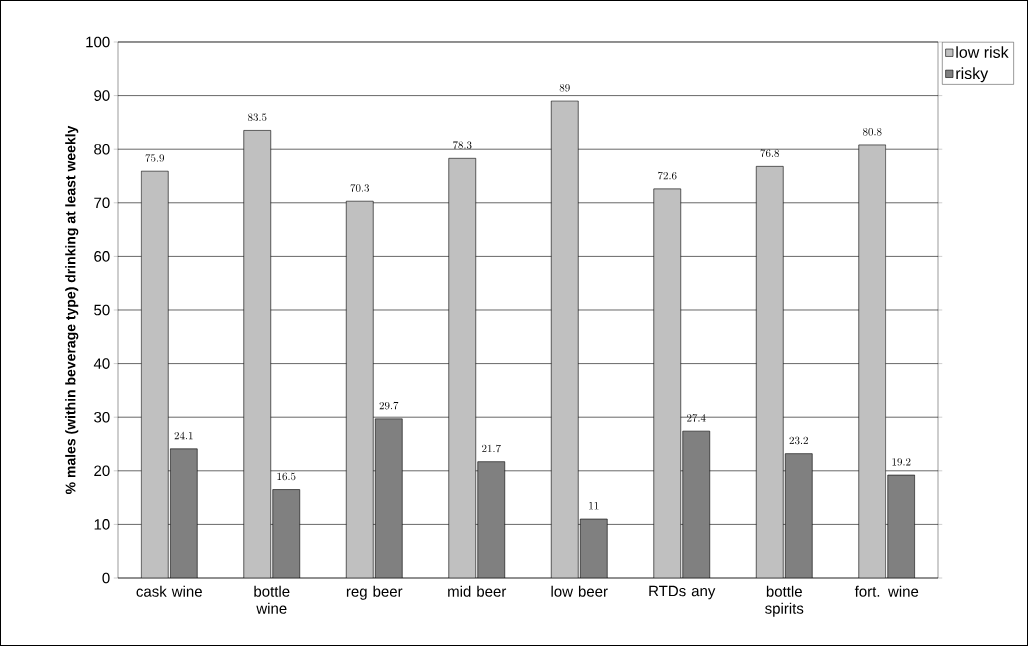  What do you see at coordinates (102, 471) in the screenshot?
I see `y-tick-label: 20` at bounding box center [102, 471].